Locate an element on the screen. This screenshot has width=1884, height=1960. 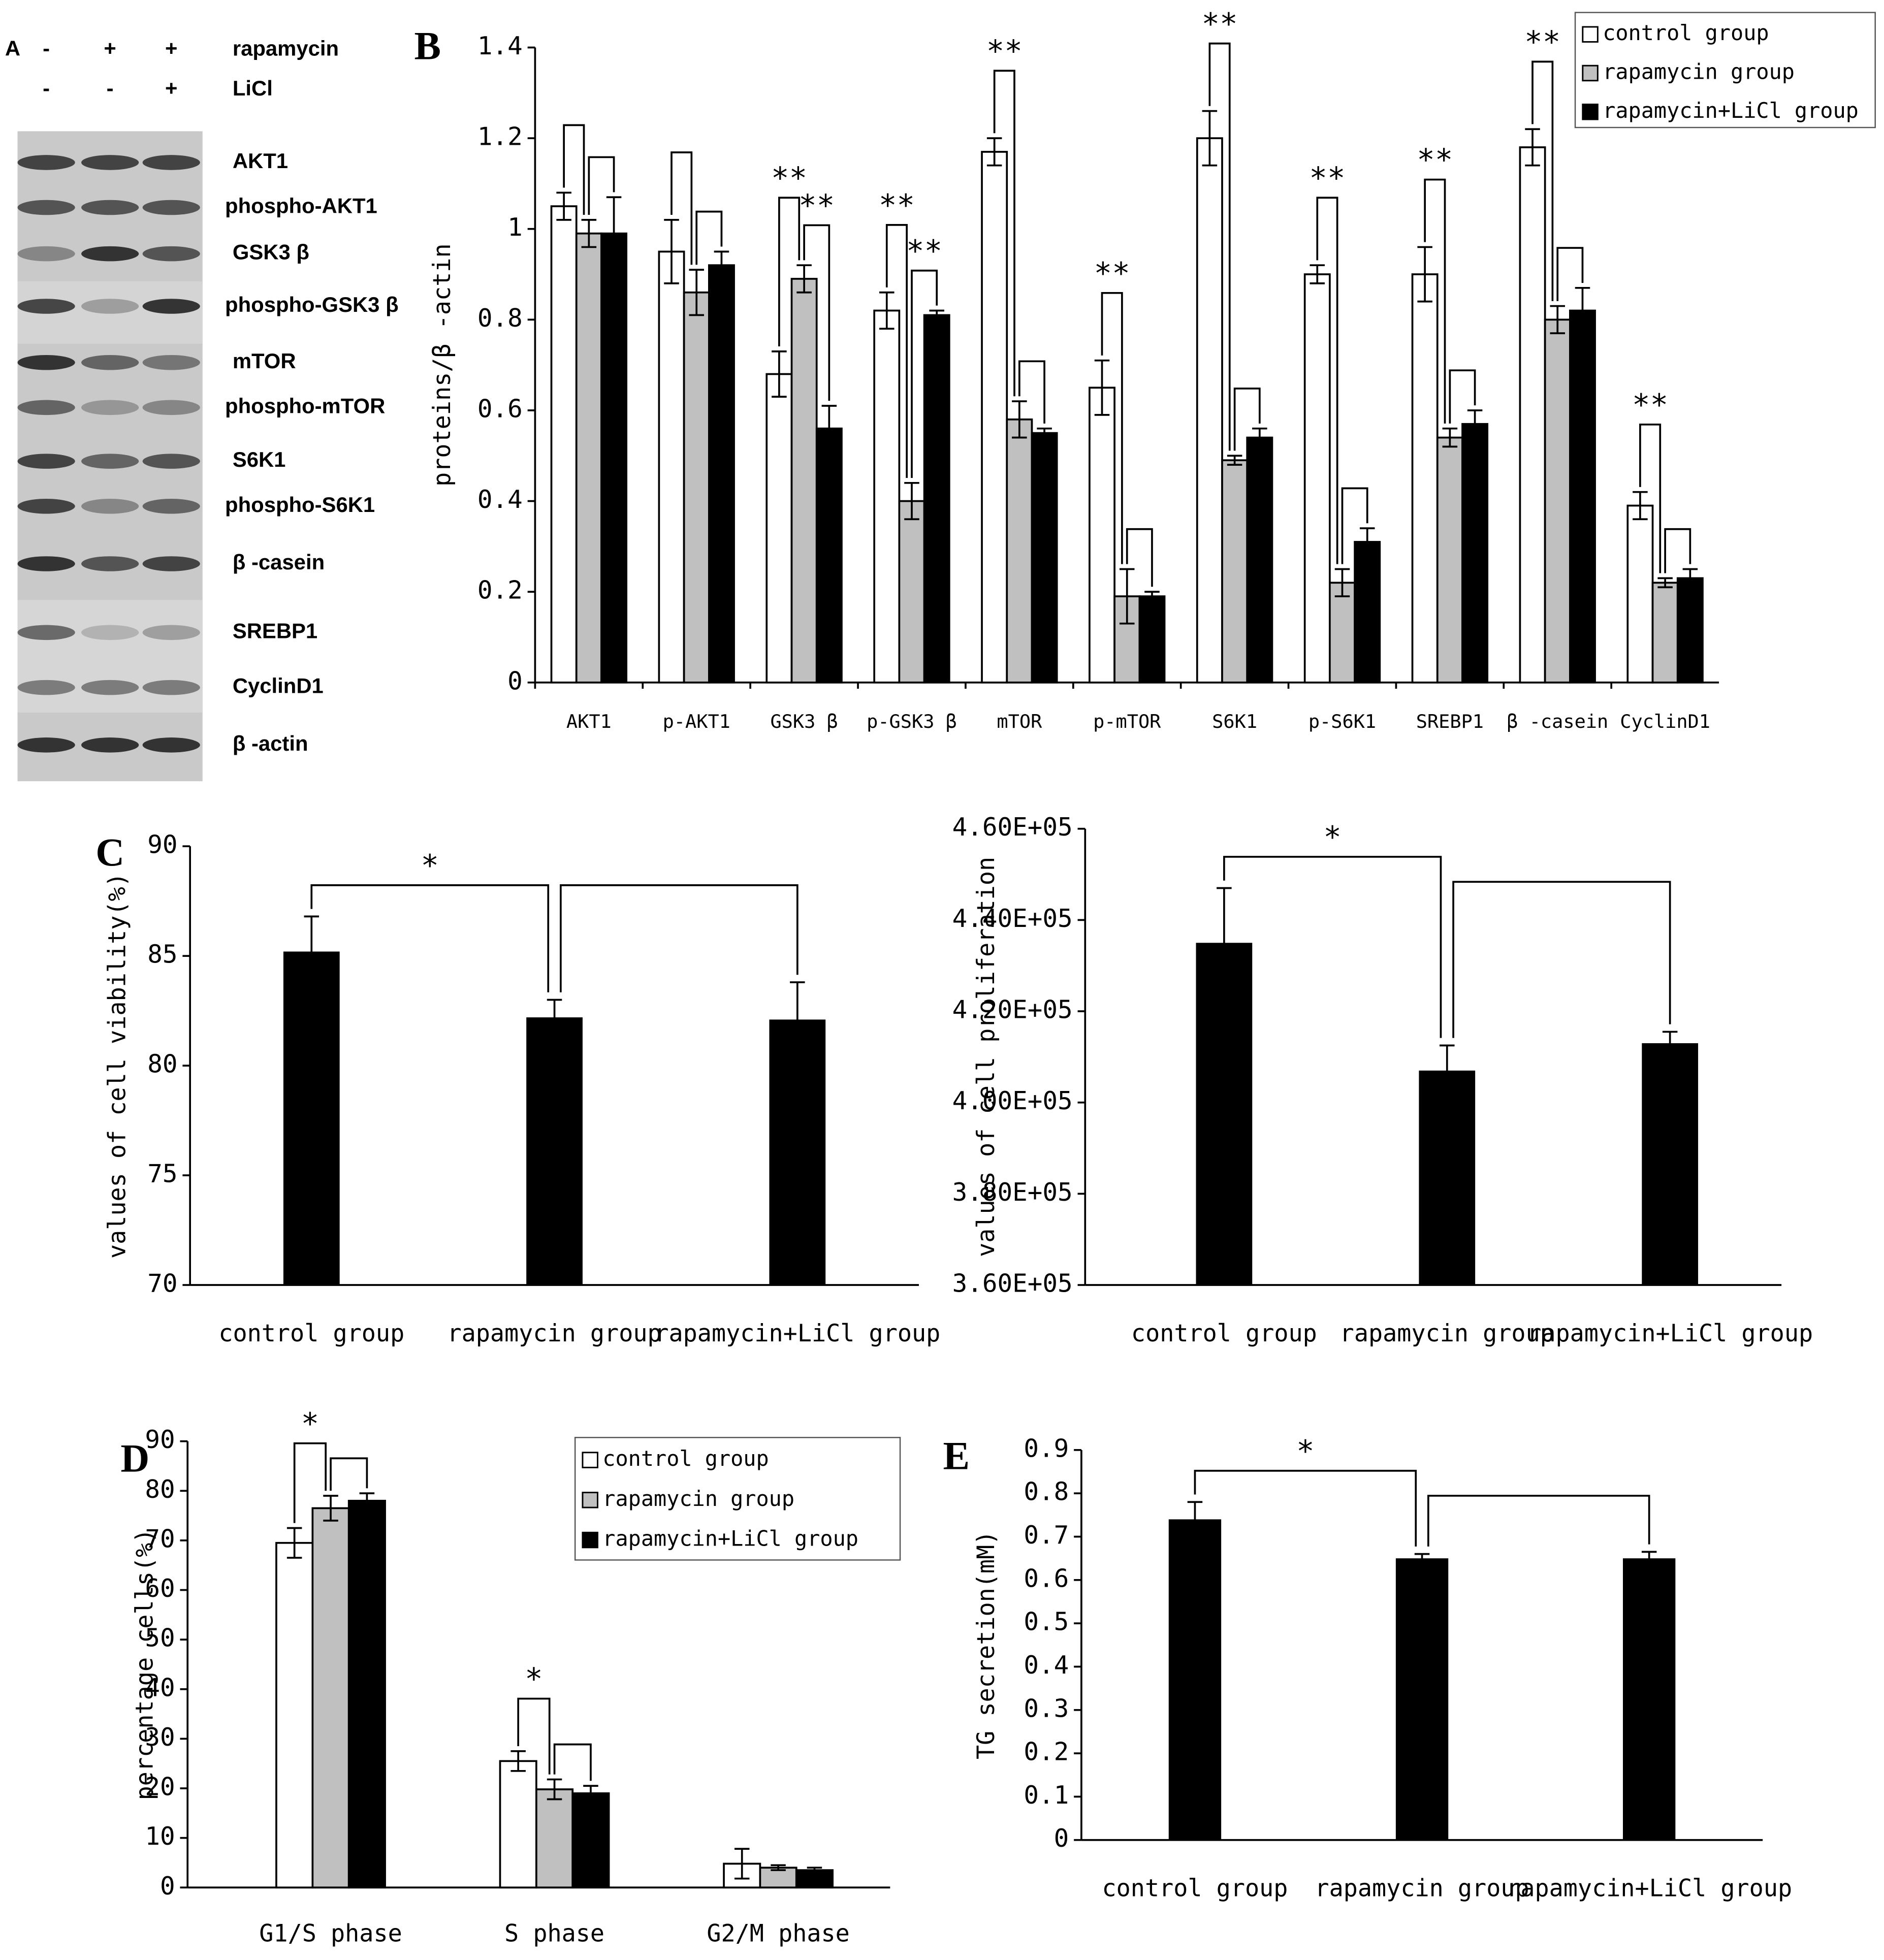
protein-label: SREBP1 is located at coordinates (275, 630).